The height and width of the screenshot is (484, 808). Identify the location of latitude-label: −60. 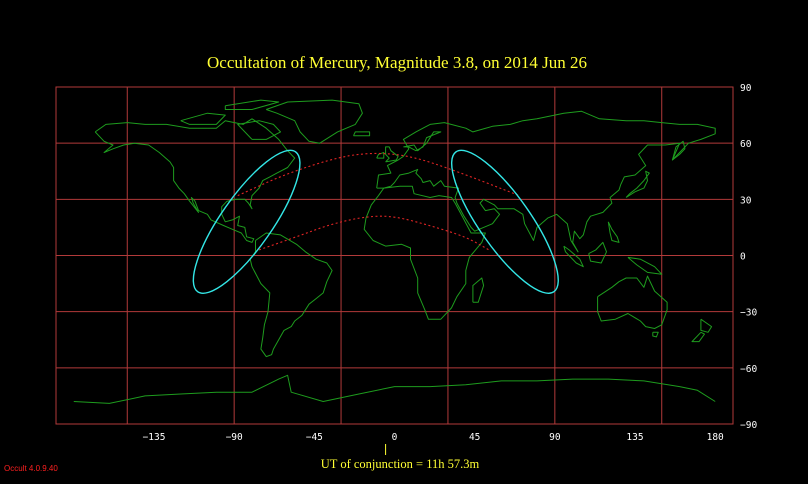
(748, 369).